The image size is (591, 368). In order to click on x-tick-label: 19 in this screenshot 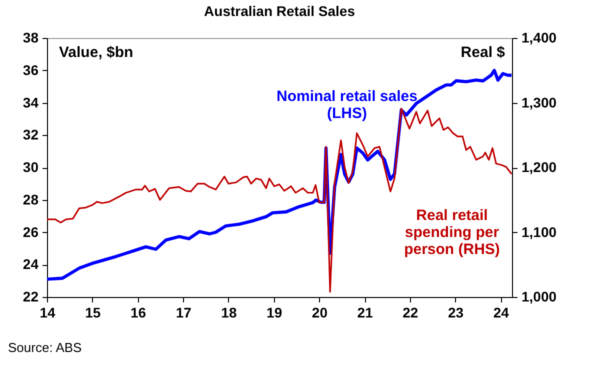, I will do `click(274, 312)`.